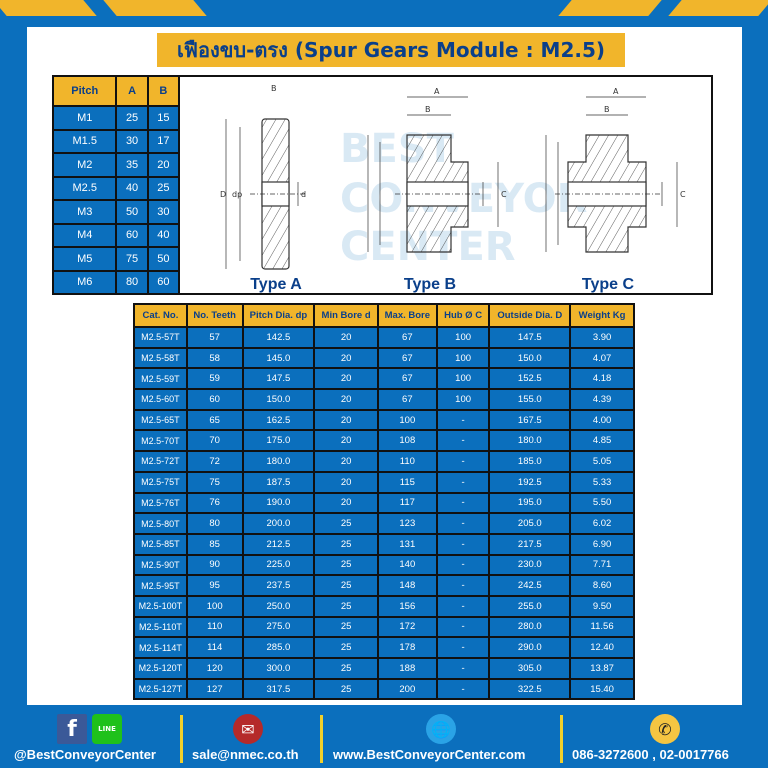 The height and width of the screenshot is (768, 768). What do you see at coordinates (214, 565) in the screenshot?
I see `table-cell: 90` at bounding box center [214, 565].